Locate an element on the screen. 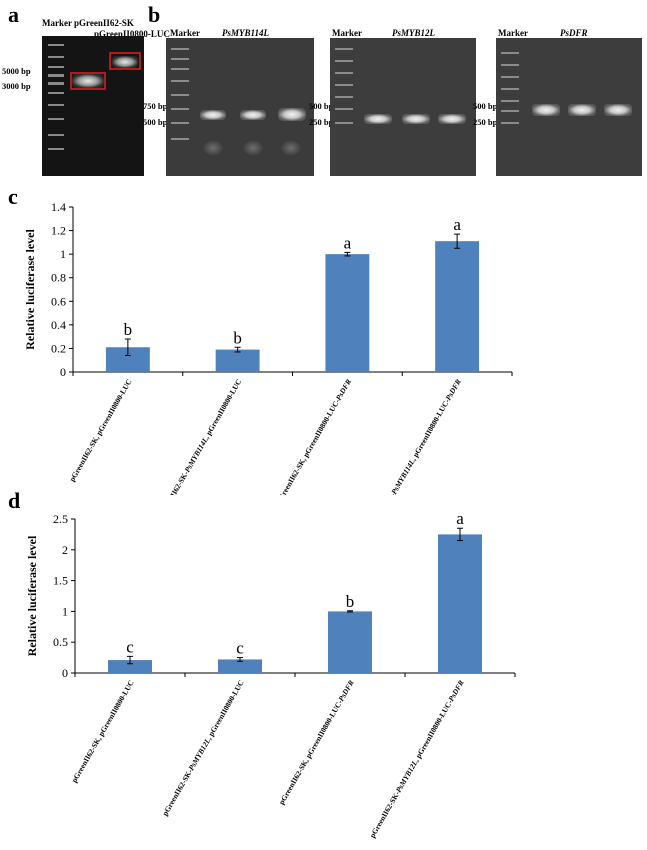 The image size is (647, 850). gel-b1-size-2: 500 bp is located at coordinates (155, 122).